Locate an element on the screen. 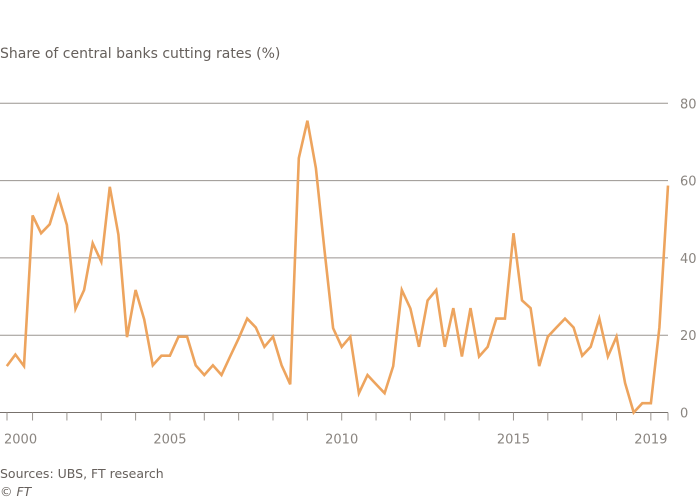 The image size is (700, 500). x-tick: 2005 is located at coordinates (169, 440).